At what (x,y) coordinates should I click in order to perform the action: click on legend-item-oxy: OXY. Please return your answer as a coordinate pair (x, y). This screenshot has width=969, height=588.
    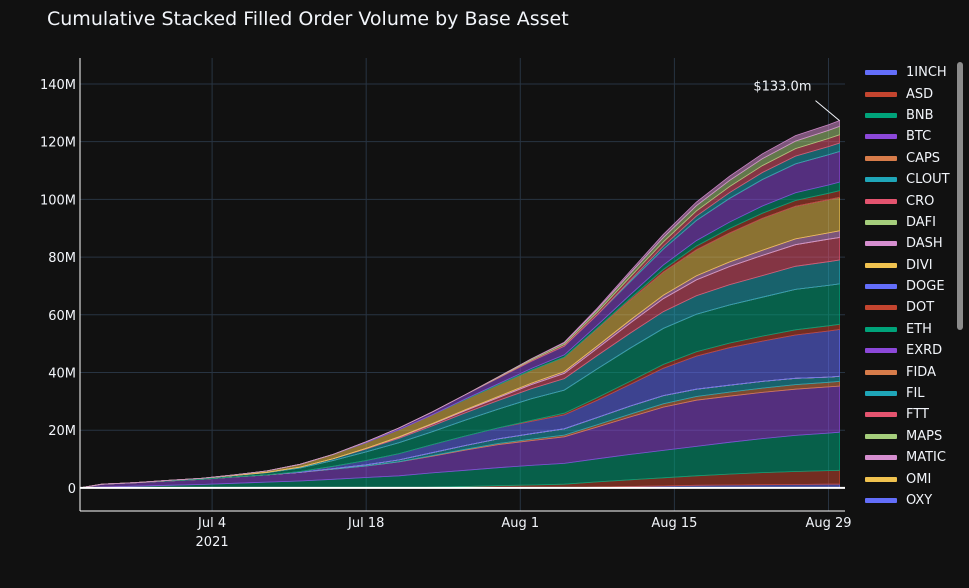
    Looking at the image, I should click on (908, 500).